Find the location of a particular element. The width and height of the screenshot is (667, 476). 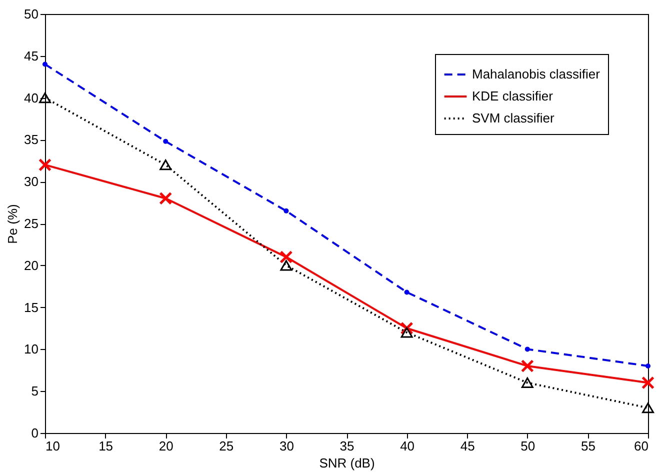

x-tick-label: 10 is located at coordinates (53, 446).